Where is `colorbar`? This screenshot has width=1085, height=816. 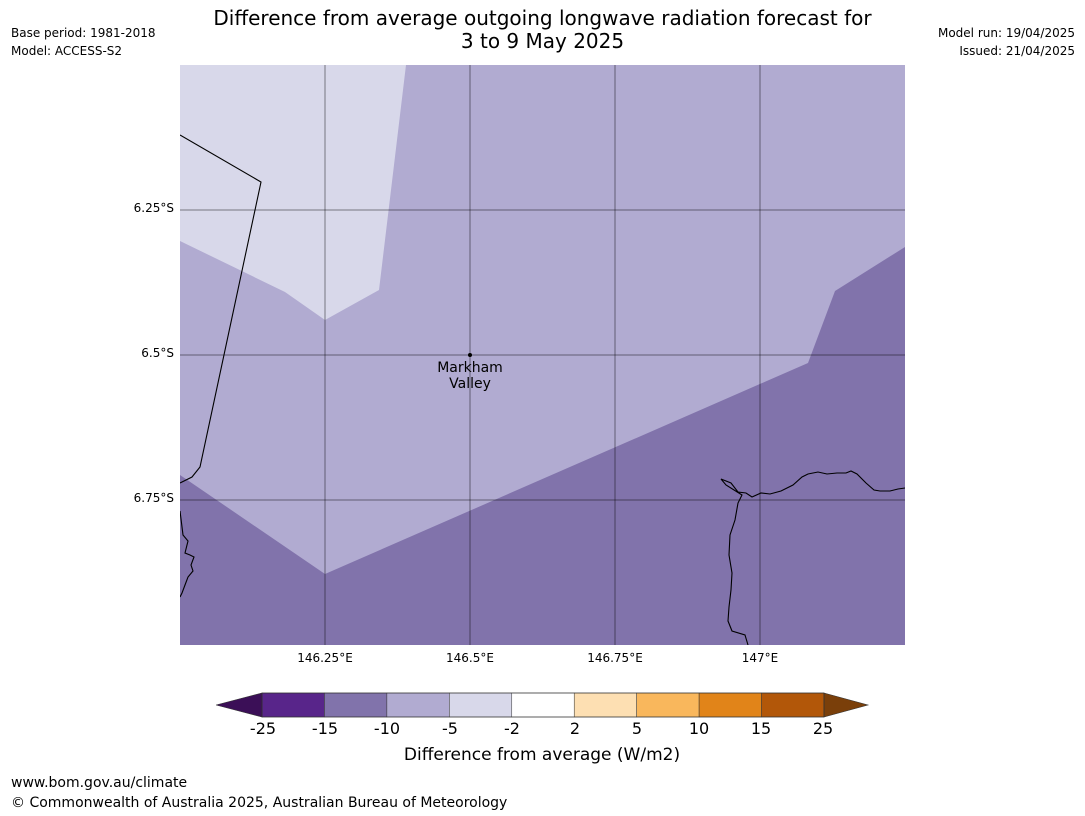 colorbar is located at coordinates (543, 705).